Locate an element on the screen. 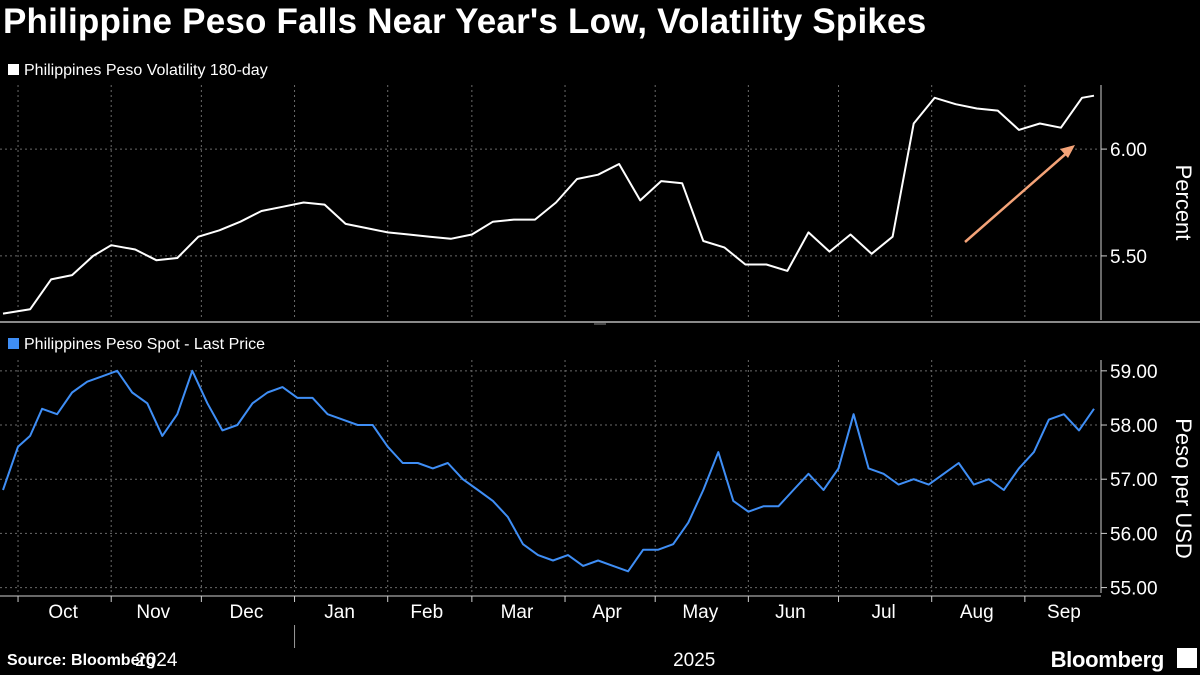 The image size is (1200, 675). x-tick-label: Dec is located at coordinates (247, 612).